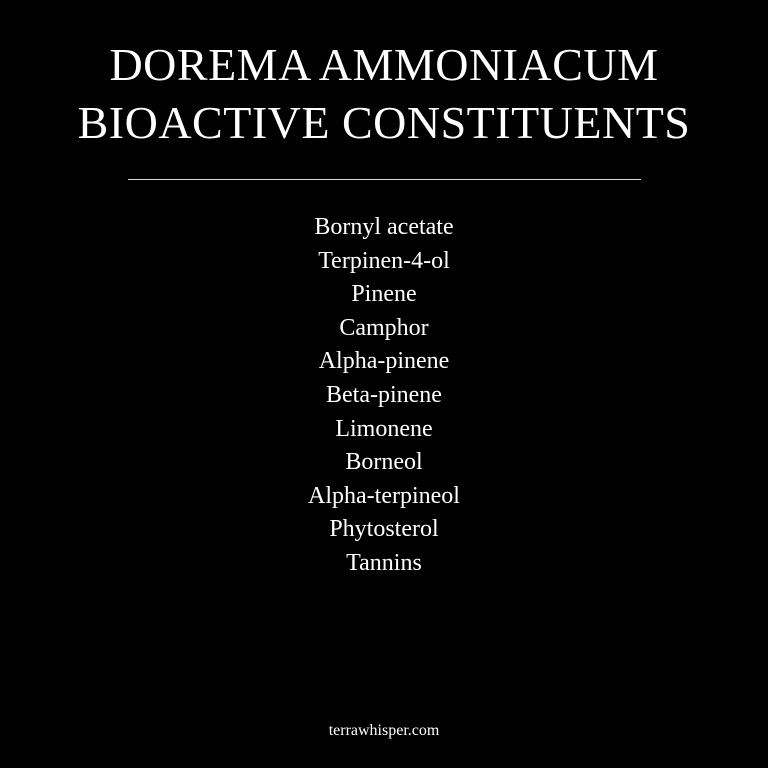 This screenshot has width=768, height=768. Describe the element at coordinates (384, 730) in the screenshot. I see `footer-site: terrawhisper.com` at that location.